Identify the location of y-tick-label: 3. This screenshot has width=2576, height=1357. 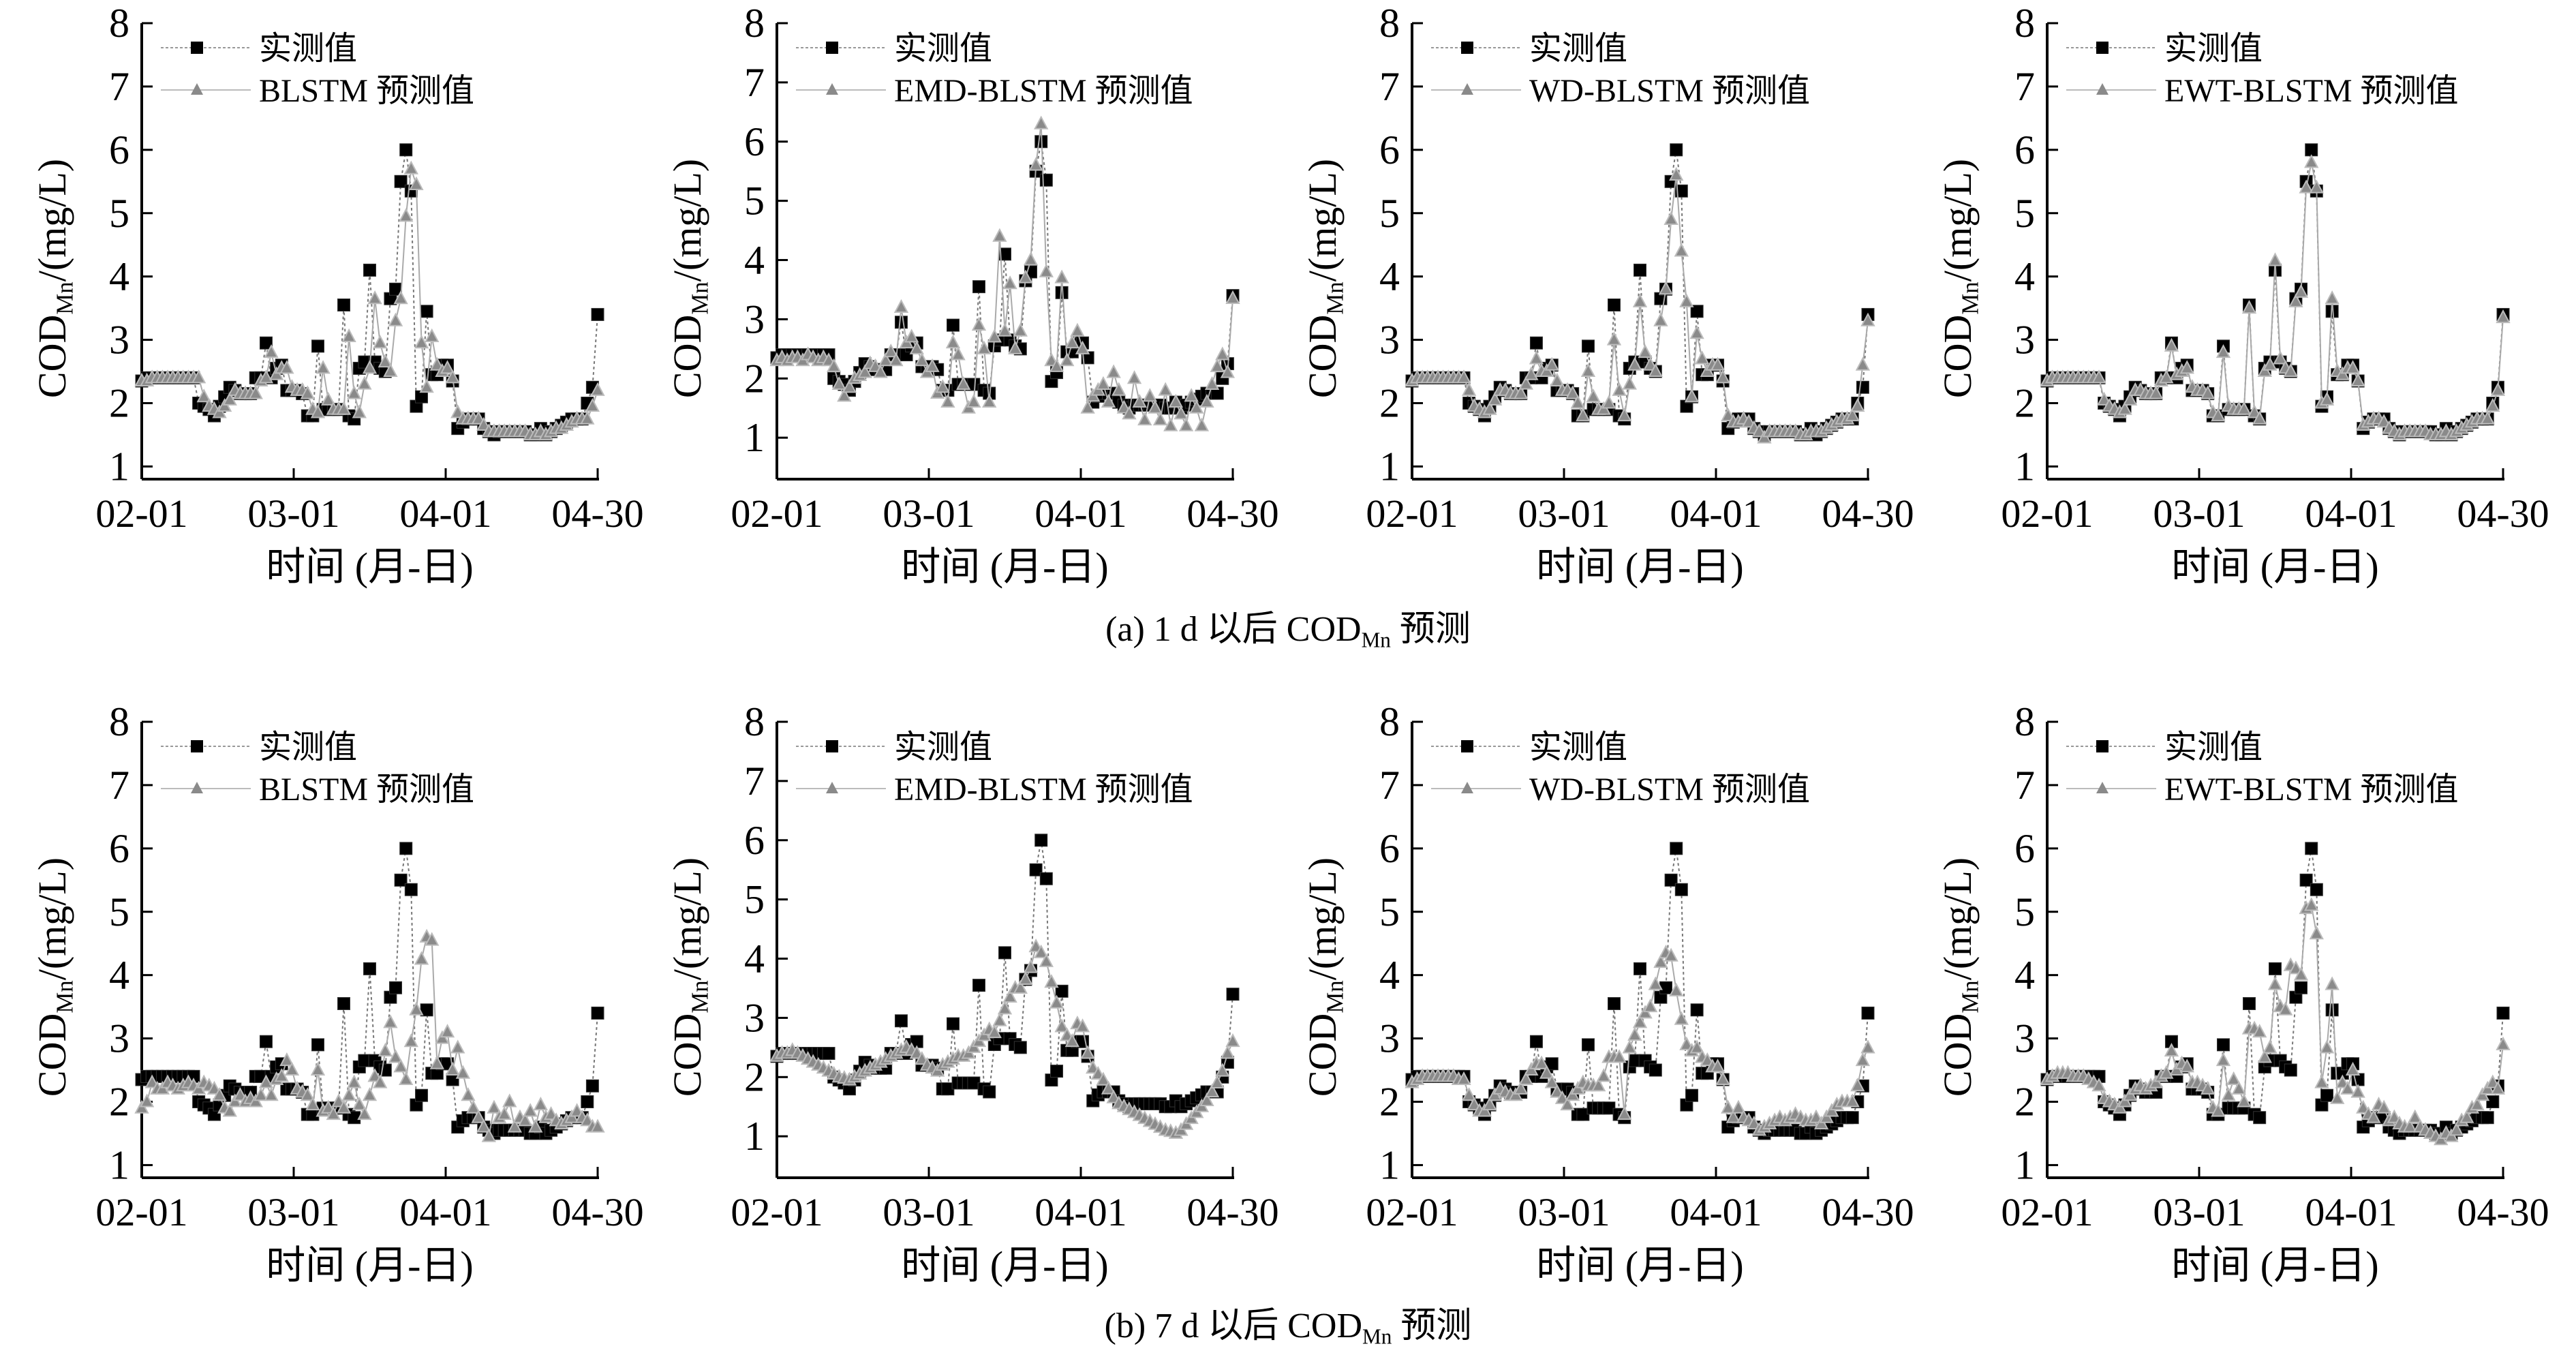
(754, 1017).